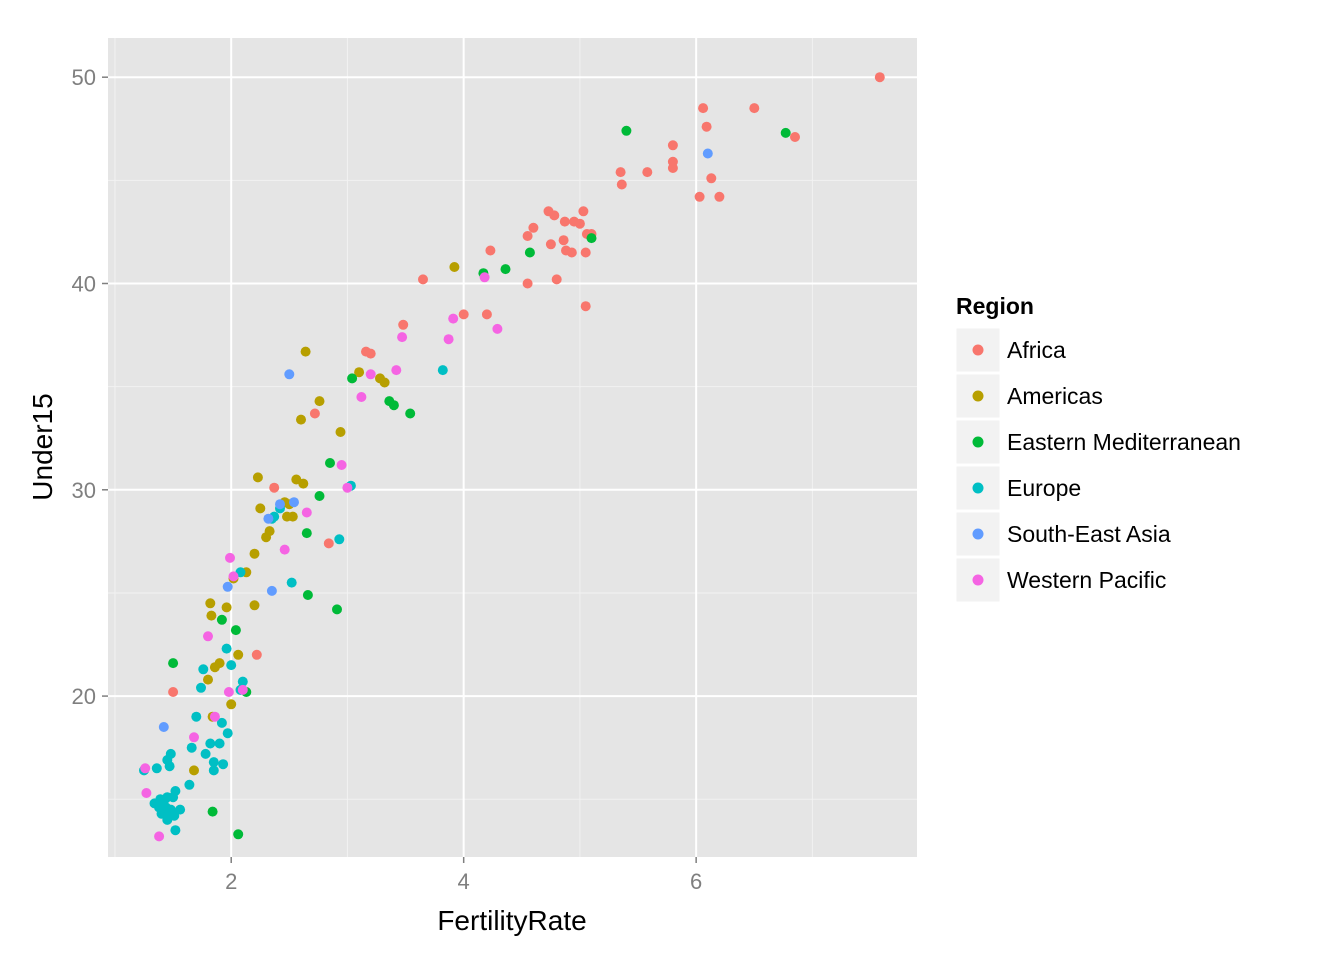 The height and width of the screenshot is (965, 1344). I want to click on y-tick-label: 30, so click(84, 490).